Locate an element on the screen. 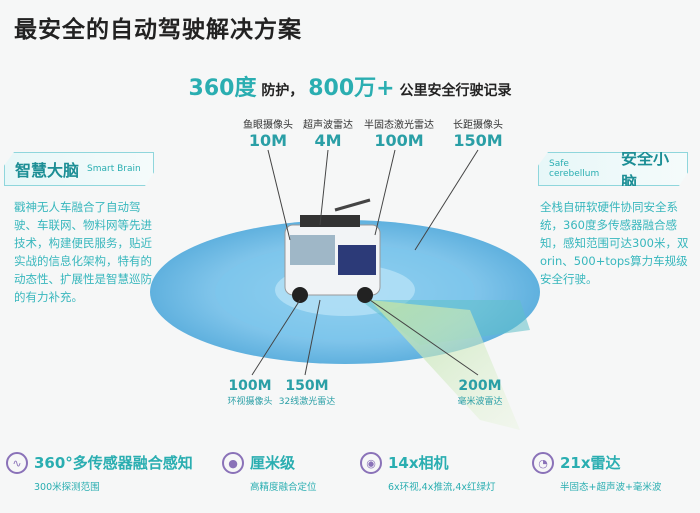 This screenshot has width=700, height=513. right-panel-header: Safe cerebellum 安全小脑 is located at coordinates (613, 169).